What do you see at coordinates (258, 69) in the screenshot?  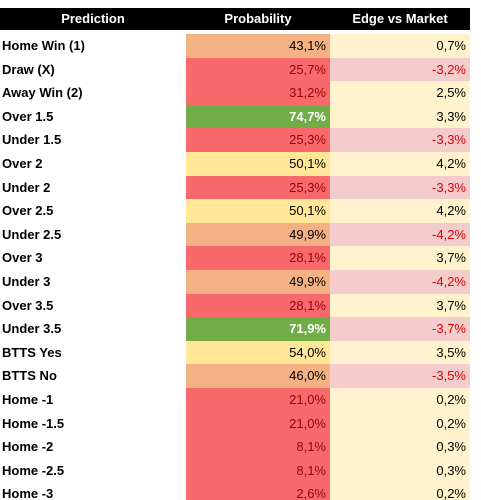 I see `probability-cell: 25,7%` at bounding box center [258, 69].